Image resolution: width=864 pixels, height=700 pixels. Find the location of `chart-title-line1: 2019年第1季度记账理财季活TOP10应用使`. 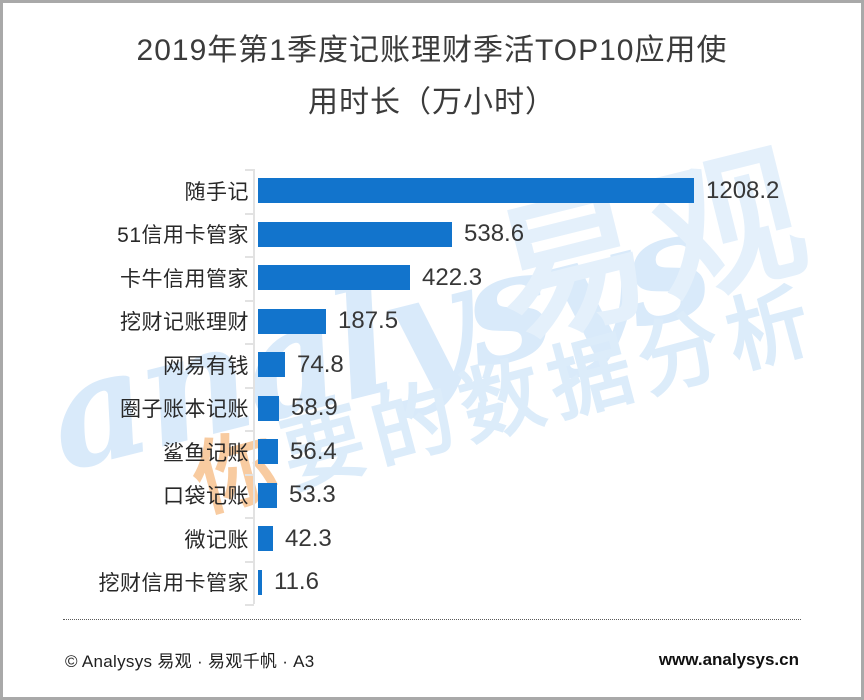

chart-title-line1: 2019年第1季度记账理财季活TOP10应用使 is located at coordinates (432, 50).